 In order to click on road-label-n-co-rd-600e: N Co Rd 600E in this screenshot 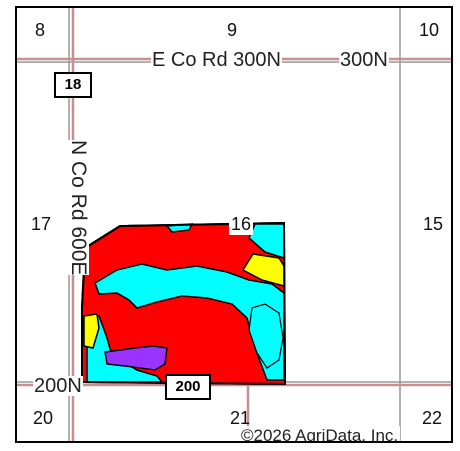, I will do `click(78, 208)`.